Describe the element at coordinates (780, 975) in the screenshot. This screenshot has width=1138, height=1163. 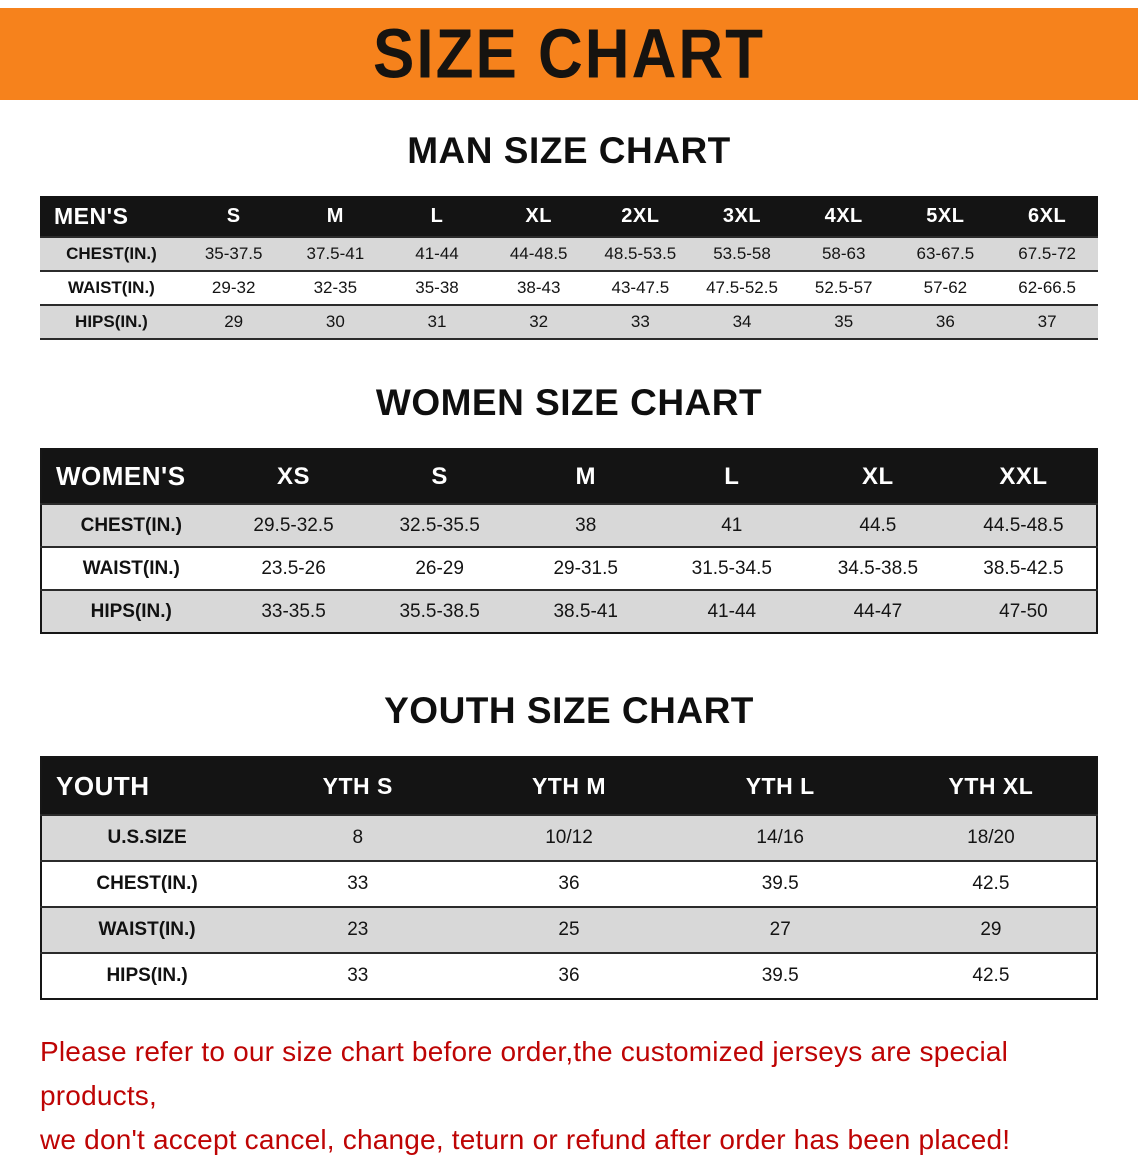
I see `size-value-cell: 39.5` at that location.